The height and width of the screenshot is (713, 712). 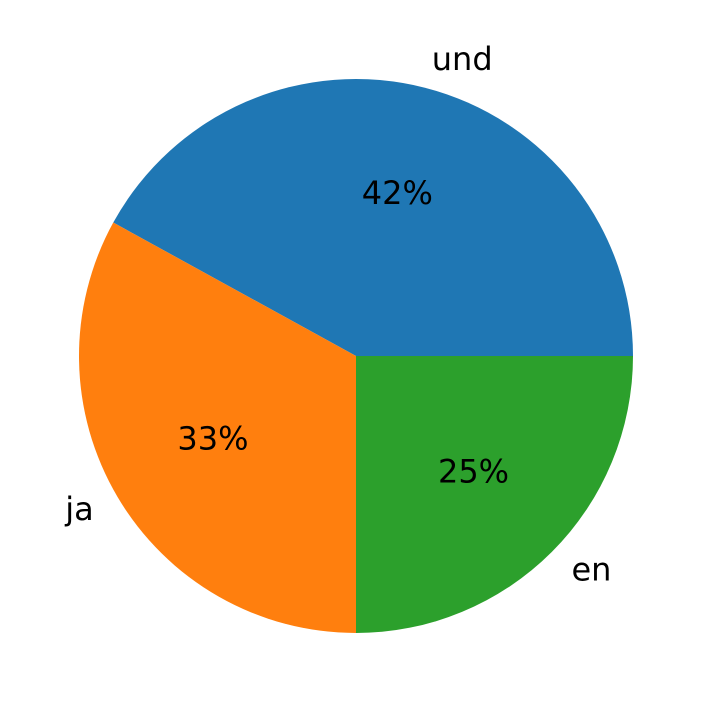 What do you see at coordinates (462, 59) in the screenshot?
I see `slice-label: und` at bounding box center [462, 59].